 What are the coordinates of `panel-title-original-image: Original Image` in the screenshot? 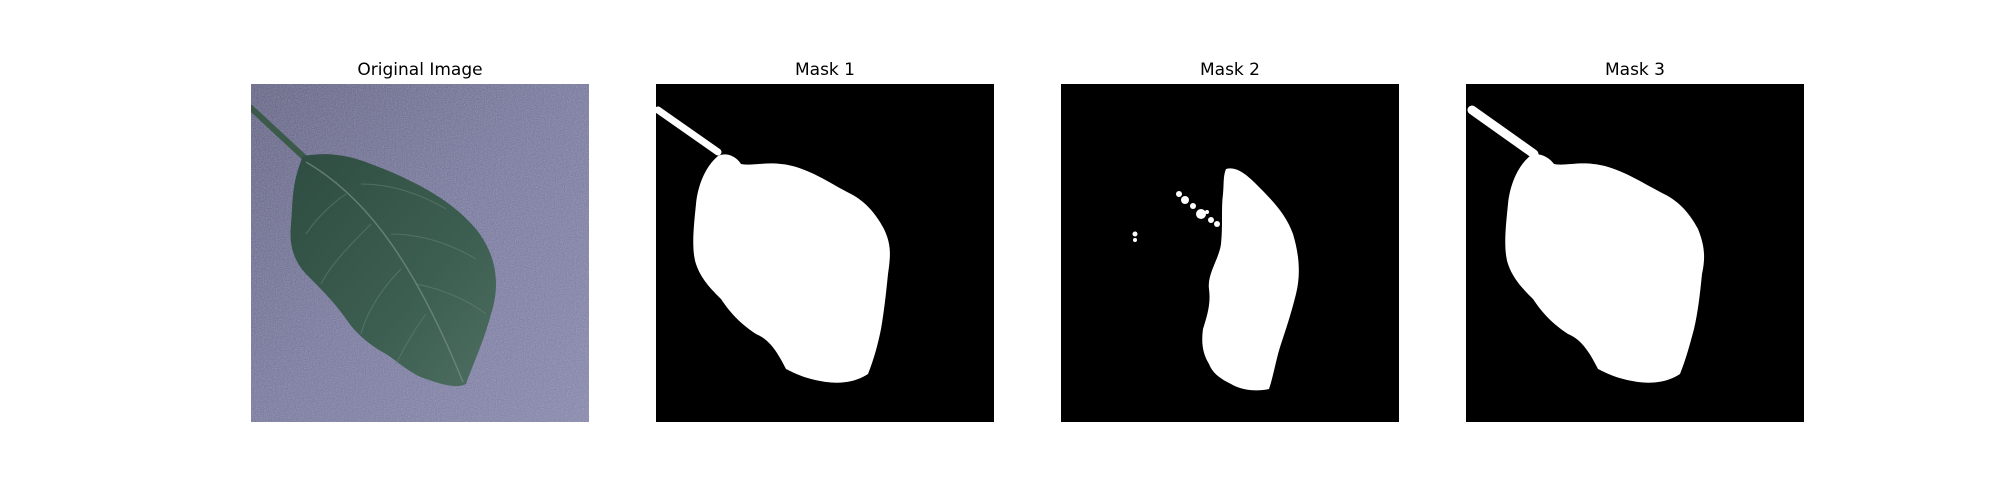 It's located at (420, 70).